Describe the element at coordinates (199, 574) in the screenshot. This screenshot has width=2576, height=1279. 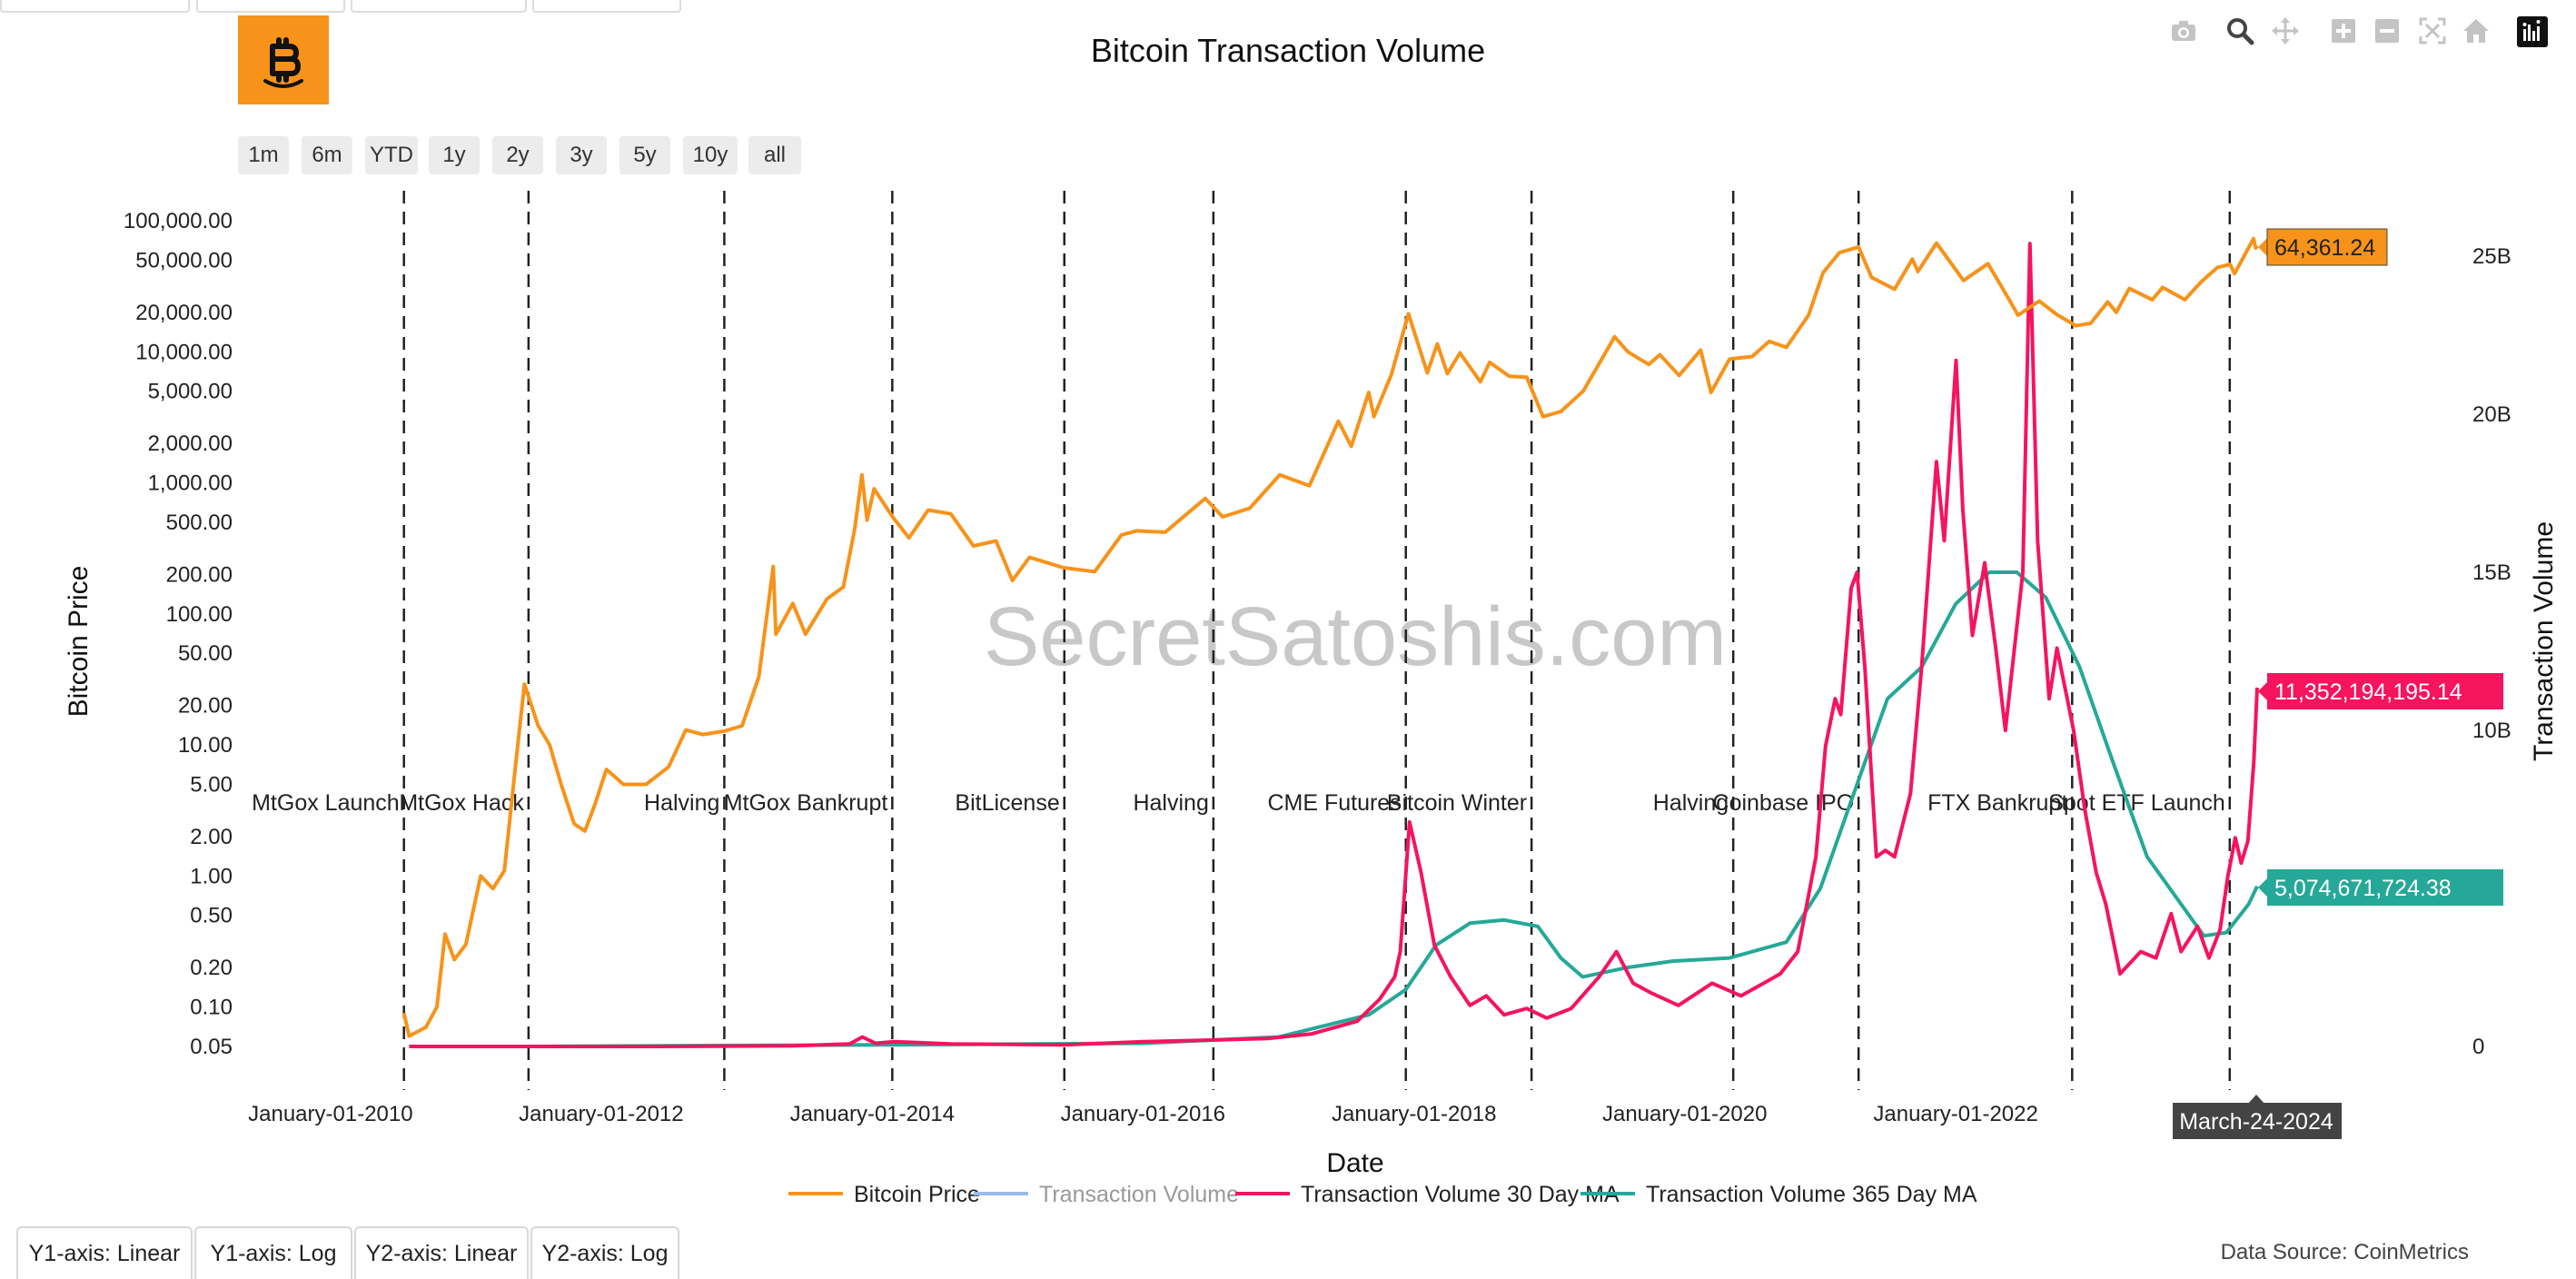
I see `y-tick-label: 200.00` at that location.